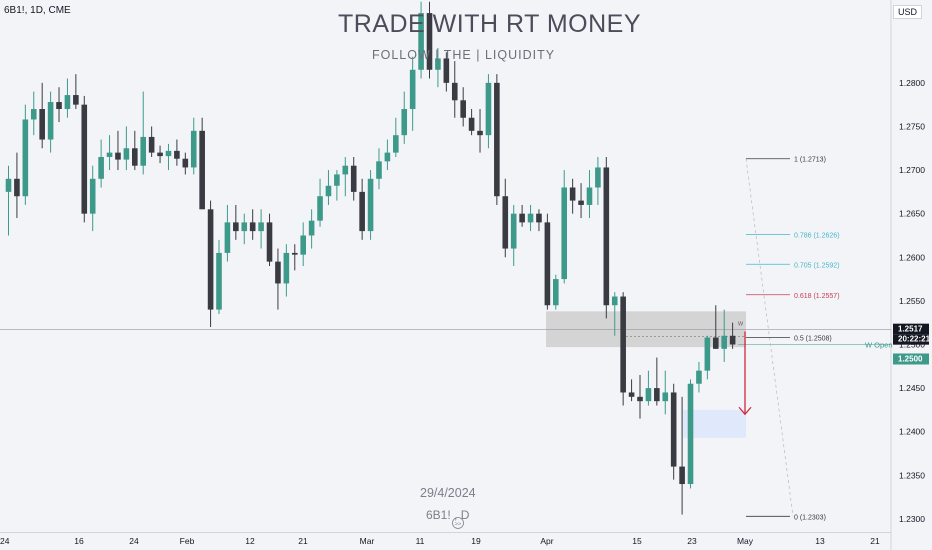 This screenshot has height=550, width=932. What do you see at coordinates (448, 515) in the screenshot?
I see `watermark-symbol: 6B1! , D` at bounding box center [448, 515].